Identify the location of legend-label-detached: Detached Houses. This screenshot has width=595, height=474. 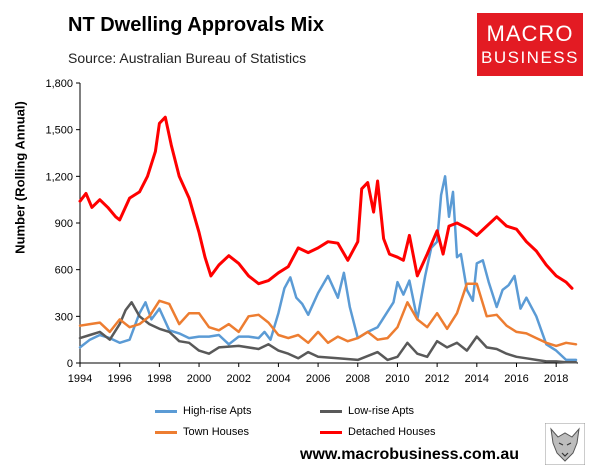
(392, 432).